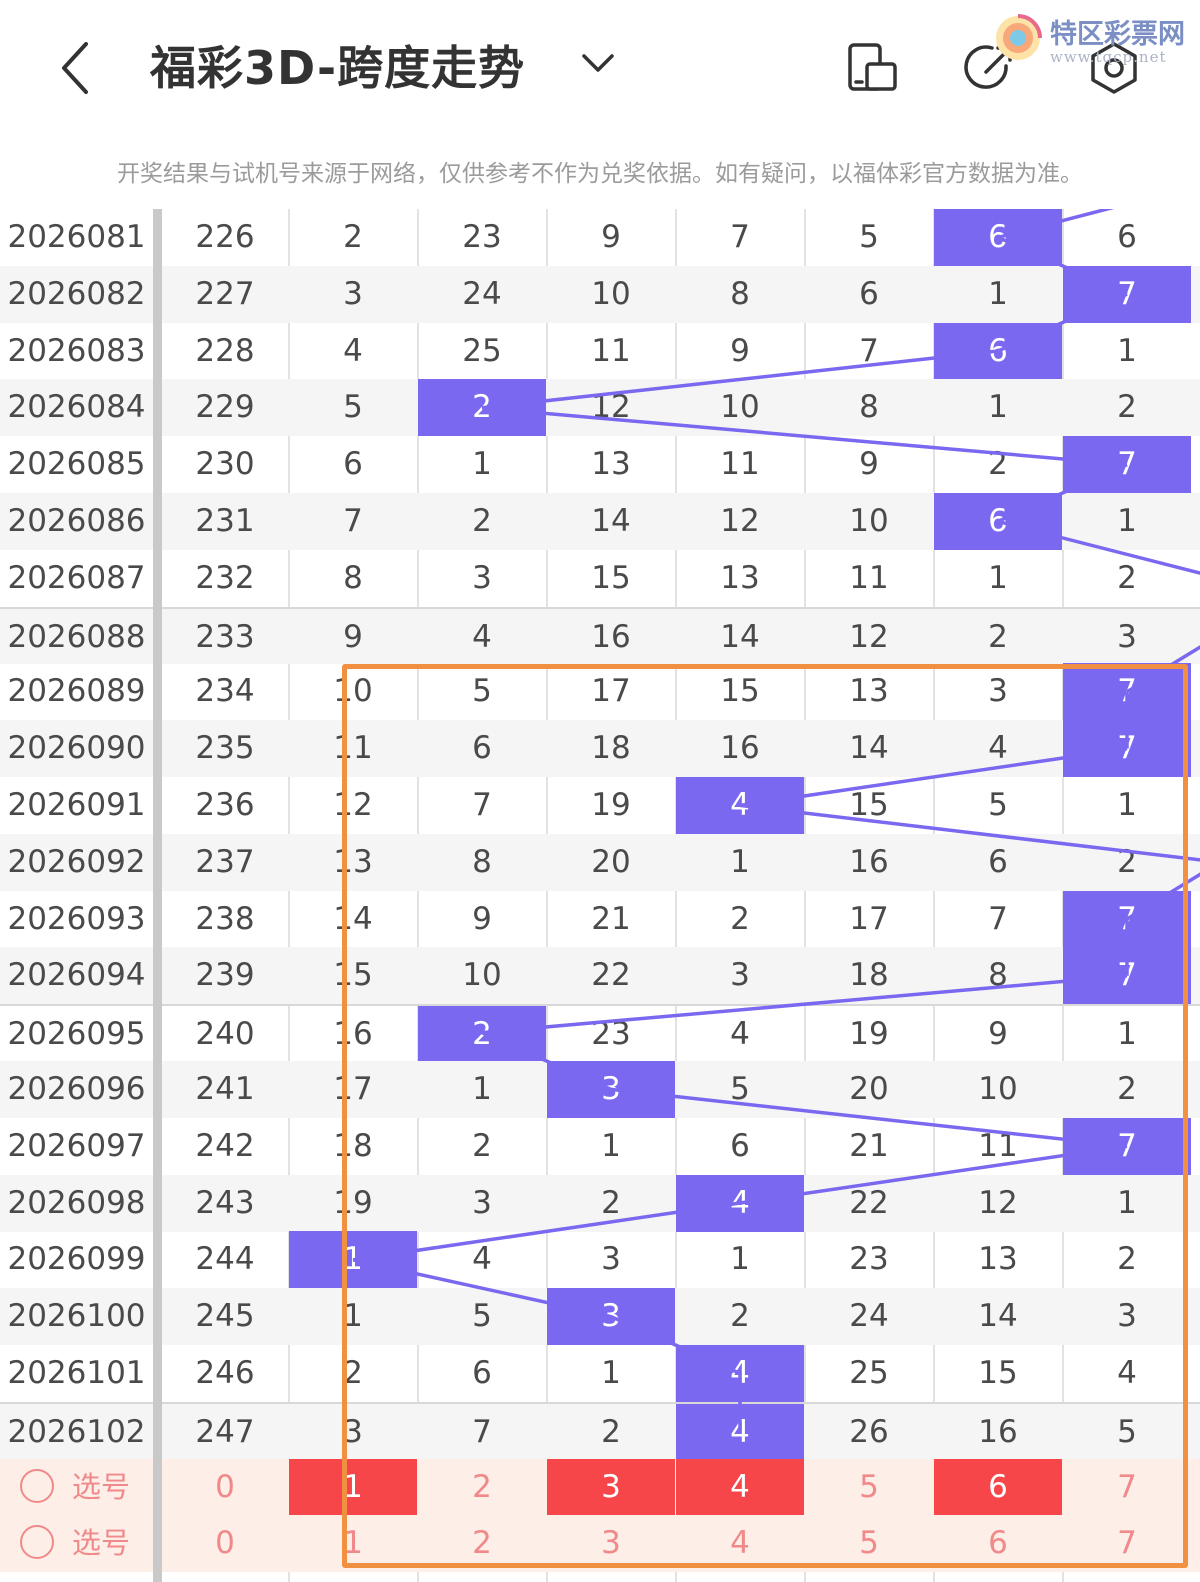 Image resolution: width=1200 pixels, height=1582 pixels. I want to click on table-row: 2026088 233 9 4 16 14 12 2 3, so click(600, 635).